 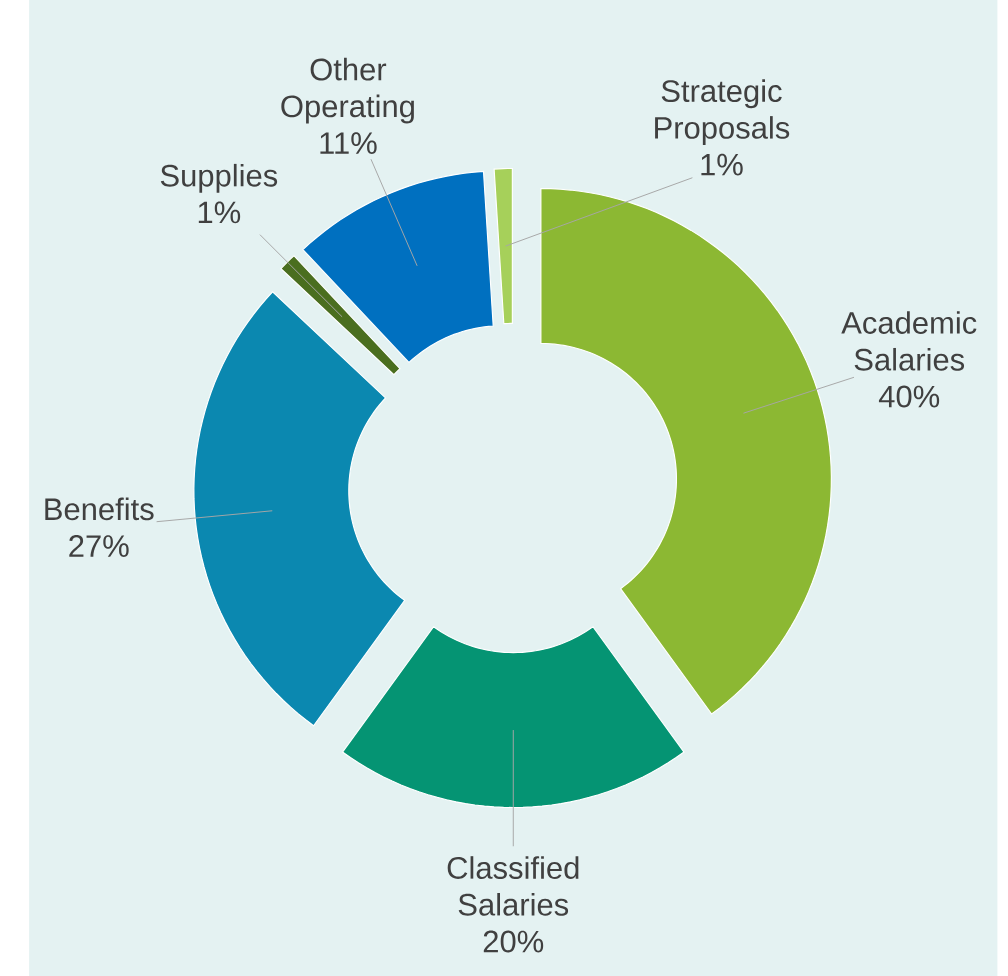 What do you see at coordinates (99, 546) in the screenshot?
I see `data-label: 27%` at bounding box center [99, 546].